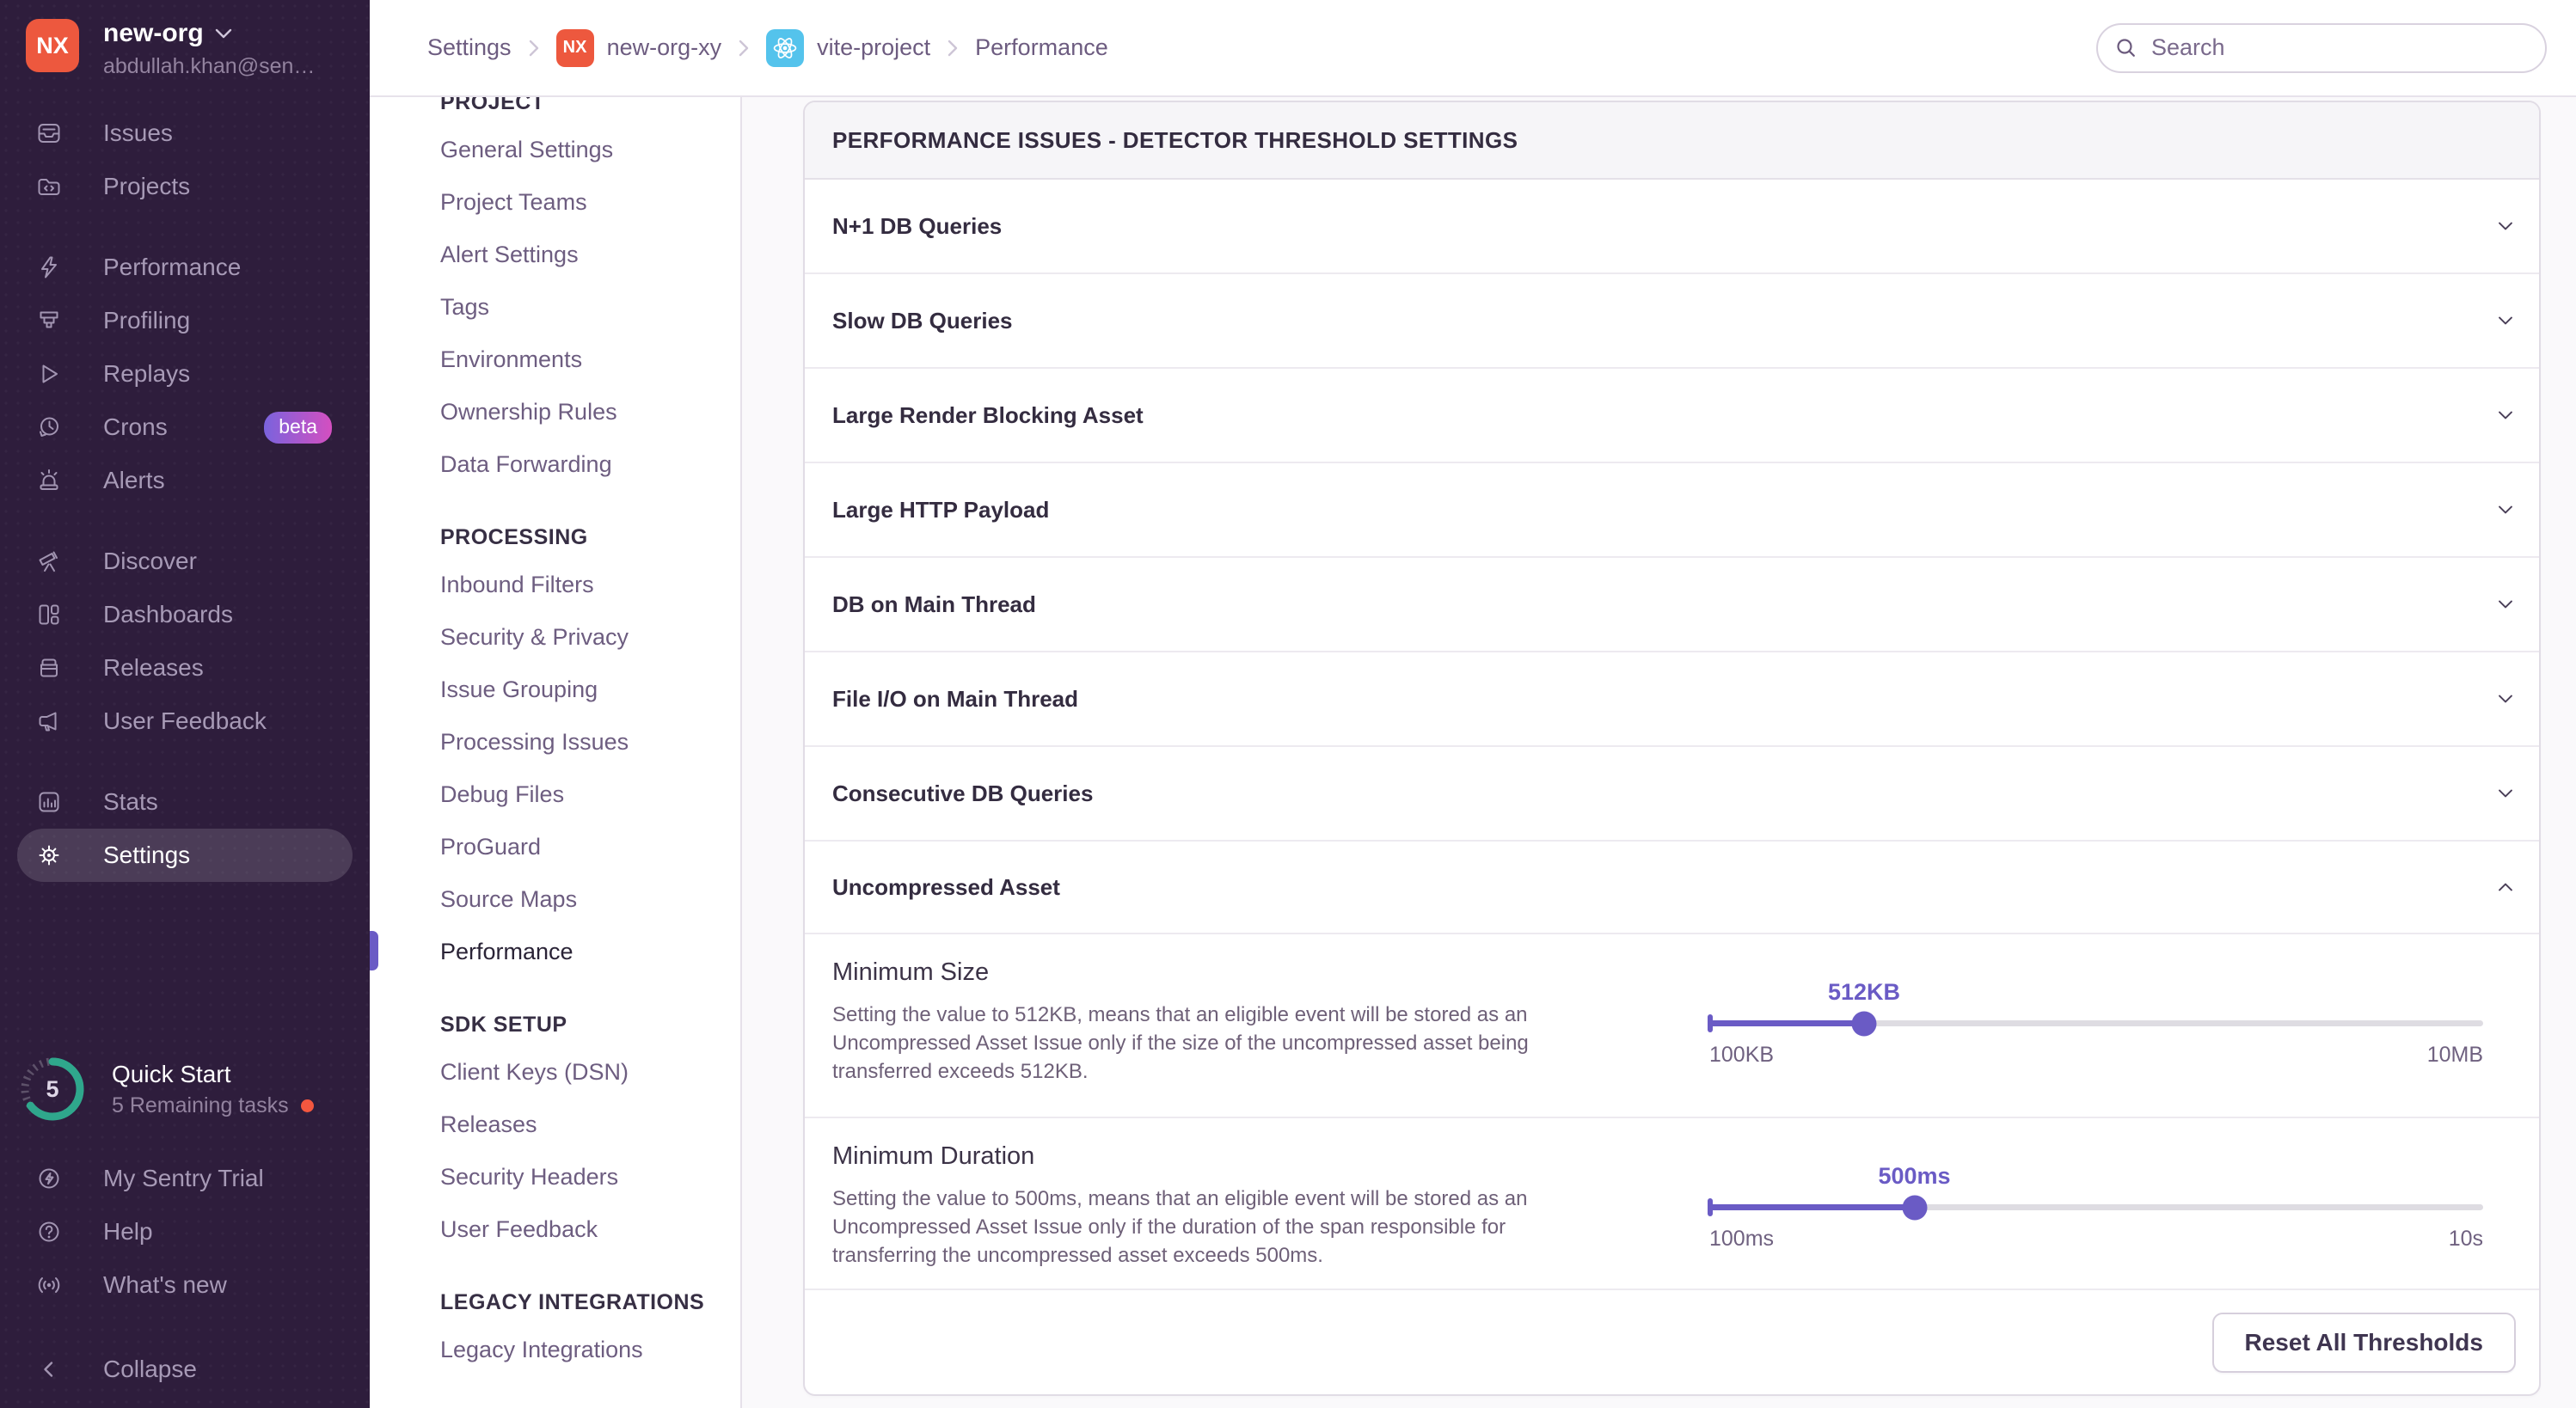 Image resolution: width=2576 pixels, height=1408 pixels. What do you see at coordinates (1864, 992) in the screenshot?
I see `slider-value: 512KB` at bounding box center [1864, 992].